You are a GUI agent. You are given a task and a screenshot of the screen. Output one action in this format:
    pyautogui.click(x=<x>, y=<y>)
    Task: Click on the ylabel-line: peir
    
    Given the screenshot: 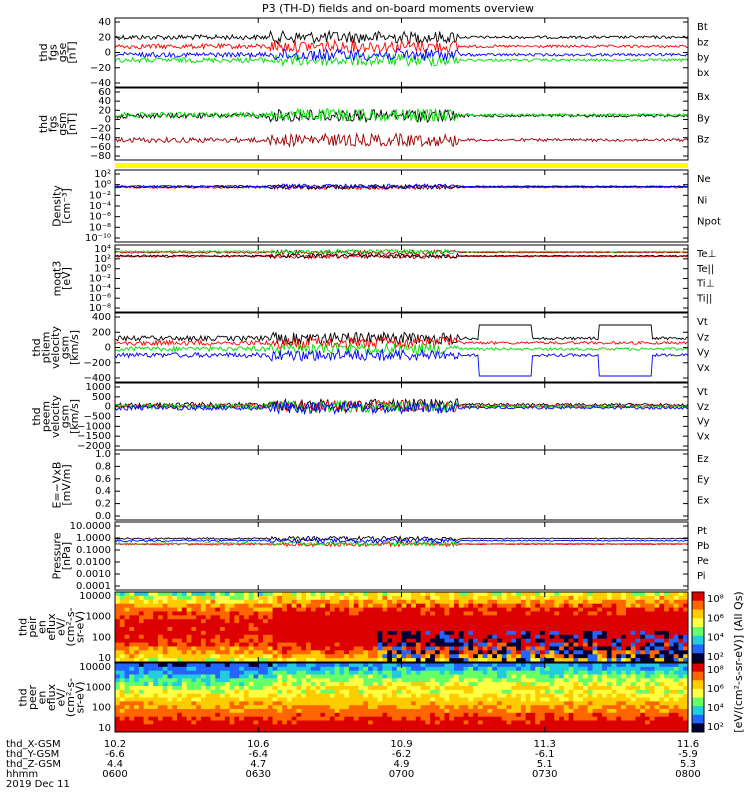 What is the action you would take?
    pyautogui.click(x=32, y=627)
    